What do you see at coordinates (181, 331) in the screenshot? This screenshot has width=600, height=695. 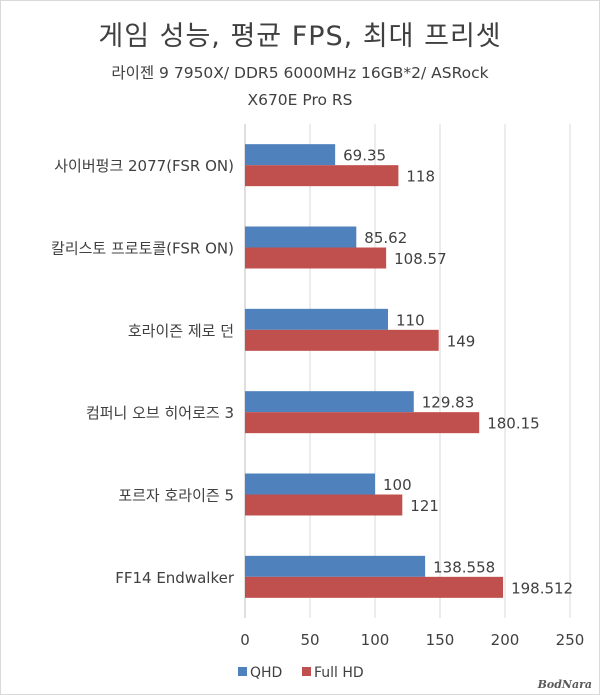 I see `category-label: 호라이즌 제로 던` at bounding box center [181, 331].